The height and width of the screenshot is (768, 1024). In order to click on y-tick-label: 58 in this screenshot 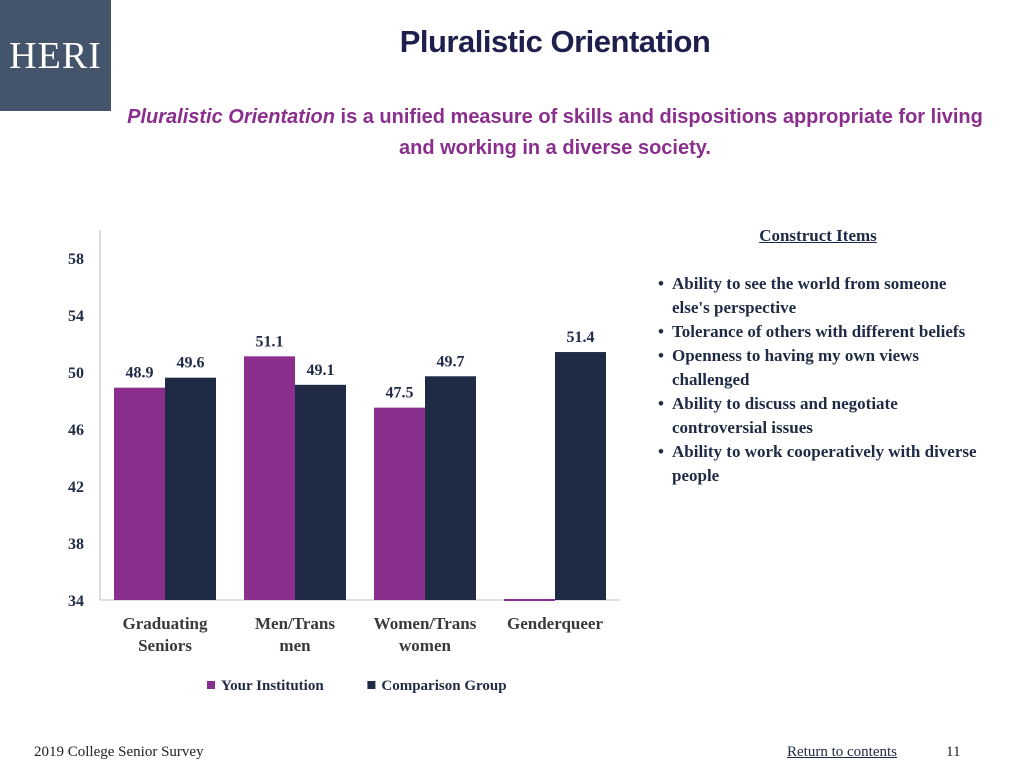, I will do `click(76, 259)`.